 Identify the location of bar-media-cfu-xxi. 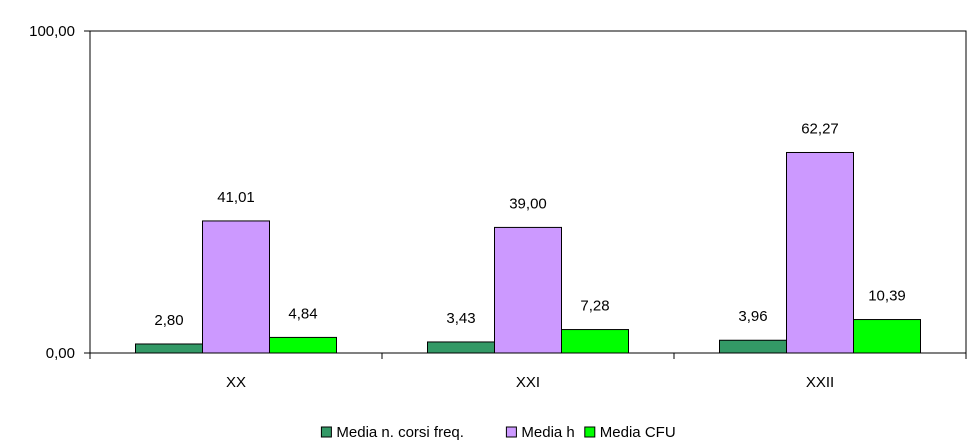
(595, 341).